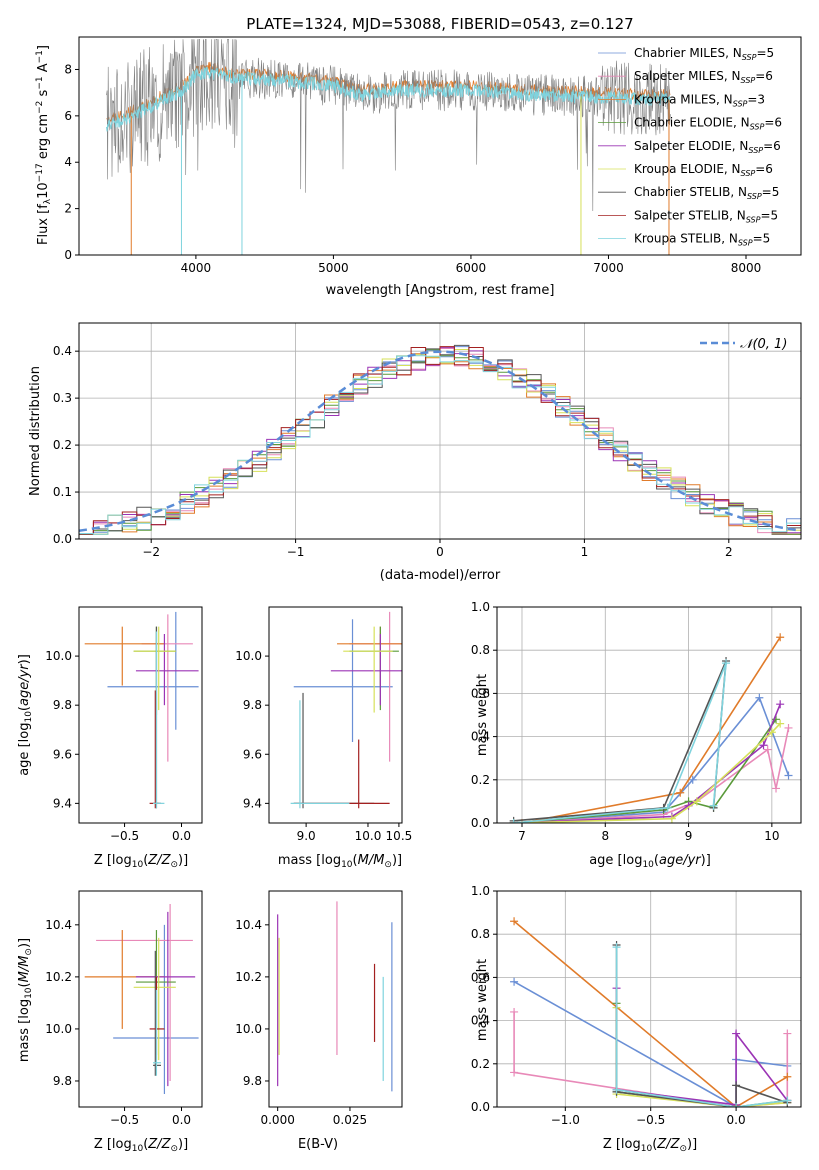  Describe the element at coordinates (35, 431) in the screenshot. I see `residuals-ylabel: Normed distribution` at that location.